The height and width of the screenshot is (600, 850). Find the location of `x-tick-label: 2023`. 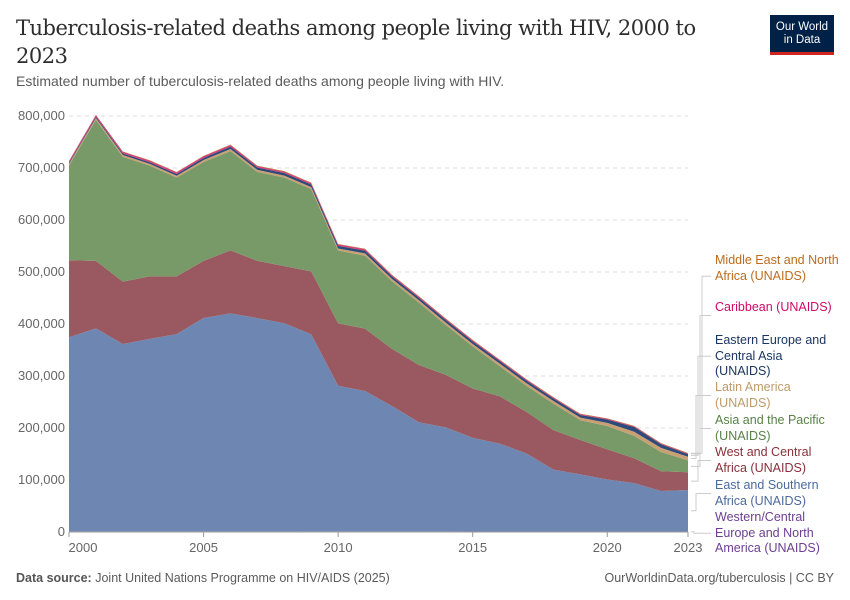

x-tick-label: 2023 is located at coordinates (688, 547).